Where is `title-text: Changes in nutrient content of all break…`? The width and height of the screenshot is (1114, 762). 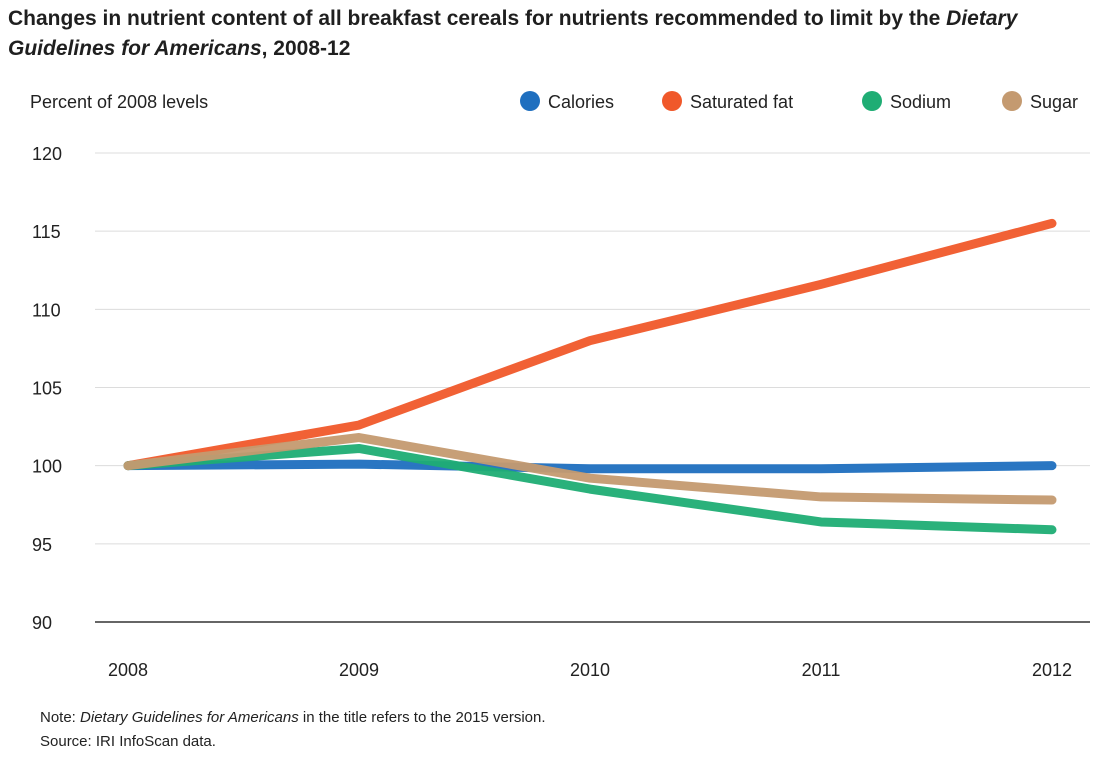
title-text: Changes in nutrient content of all break… is located at coordinates (477, 18).